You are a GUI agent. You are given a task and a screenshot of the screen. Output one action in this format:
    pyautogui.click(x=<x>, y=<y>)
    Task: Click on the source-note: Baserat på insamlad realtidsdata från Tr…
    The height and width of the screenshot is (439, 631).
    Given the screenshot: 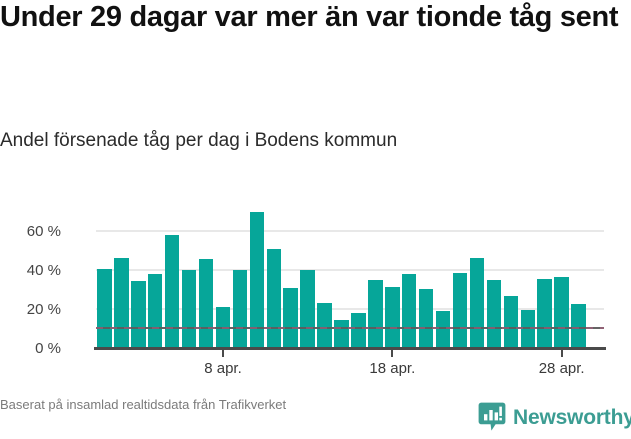 What is the action you would take?
    pyautogui.click(x=143, y=404)
    